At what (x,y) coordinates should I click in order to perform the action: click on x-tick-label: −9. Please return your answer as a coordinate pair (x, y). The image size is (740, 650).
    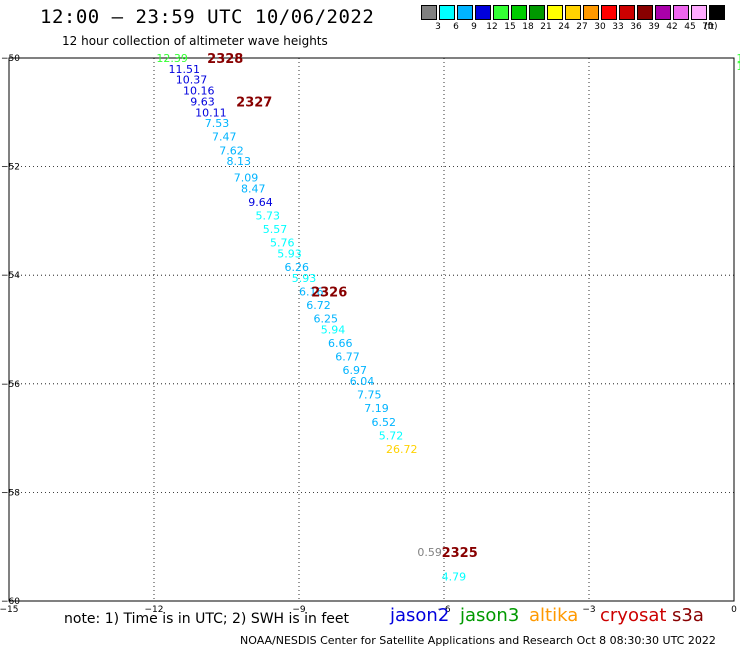
    Looking at the image, I should click on (299, 610).